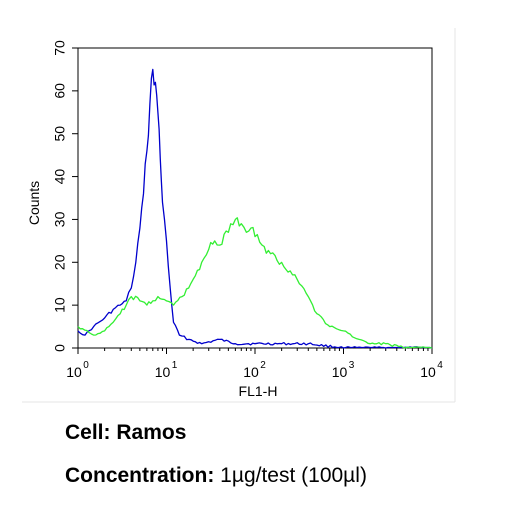  Describe the element at coordinates (60, 262) in the screenshot. I see `y-tick-label: 20` at that location.